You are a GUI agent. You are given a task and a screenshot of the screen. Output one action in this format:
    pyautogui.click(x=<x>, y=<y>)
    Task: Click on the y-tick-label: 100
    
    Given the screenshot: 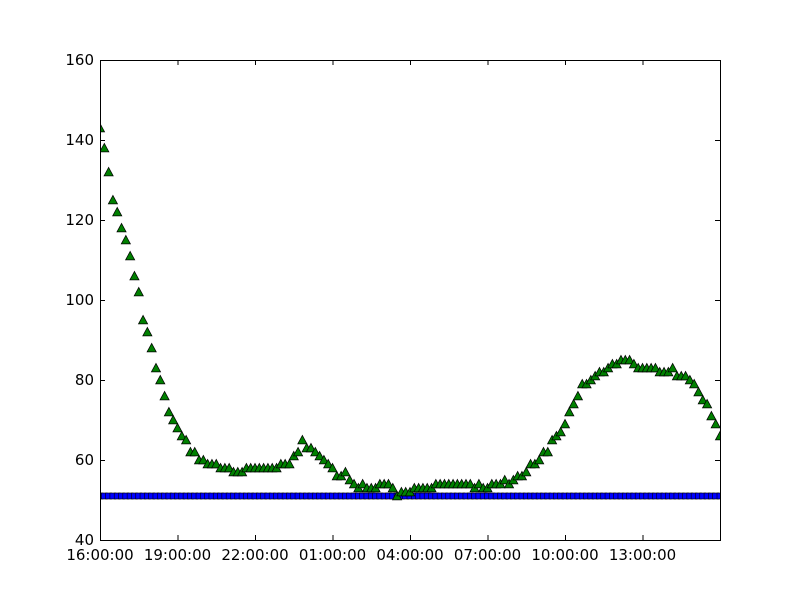 What is the action you would take?
    pyautogui.click(x=79, y=300)
    